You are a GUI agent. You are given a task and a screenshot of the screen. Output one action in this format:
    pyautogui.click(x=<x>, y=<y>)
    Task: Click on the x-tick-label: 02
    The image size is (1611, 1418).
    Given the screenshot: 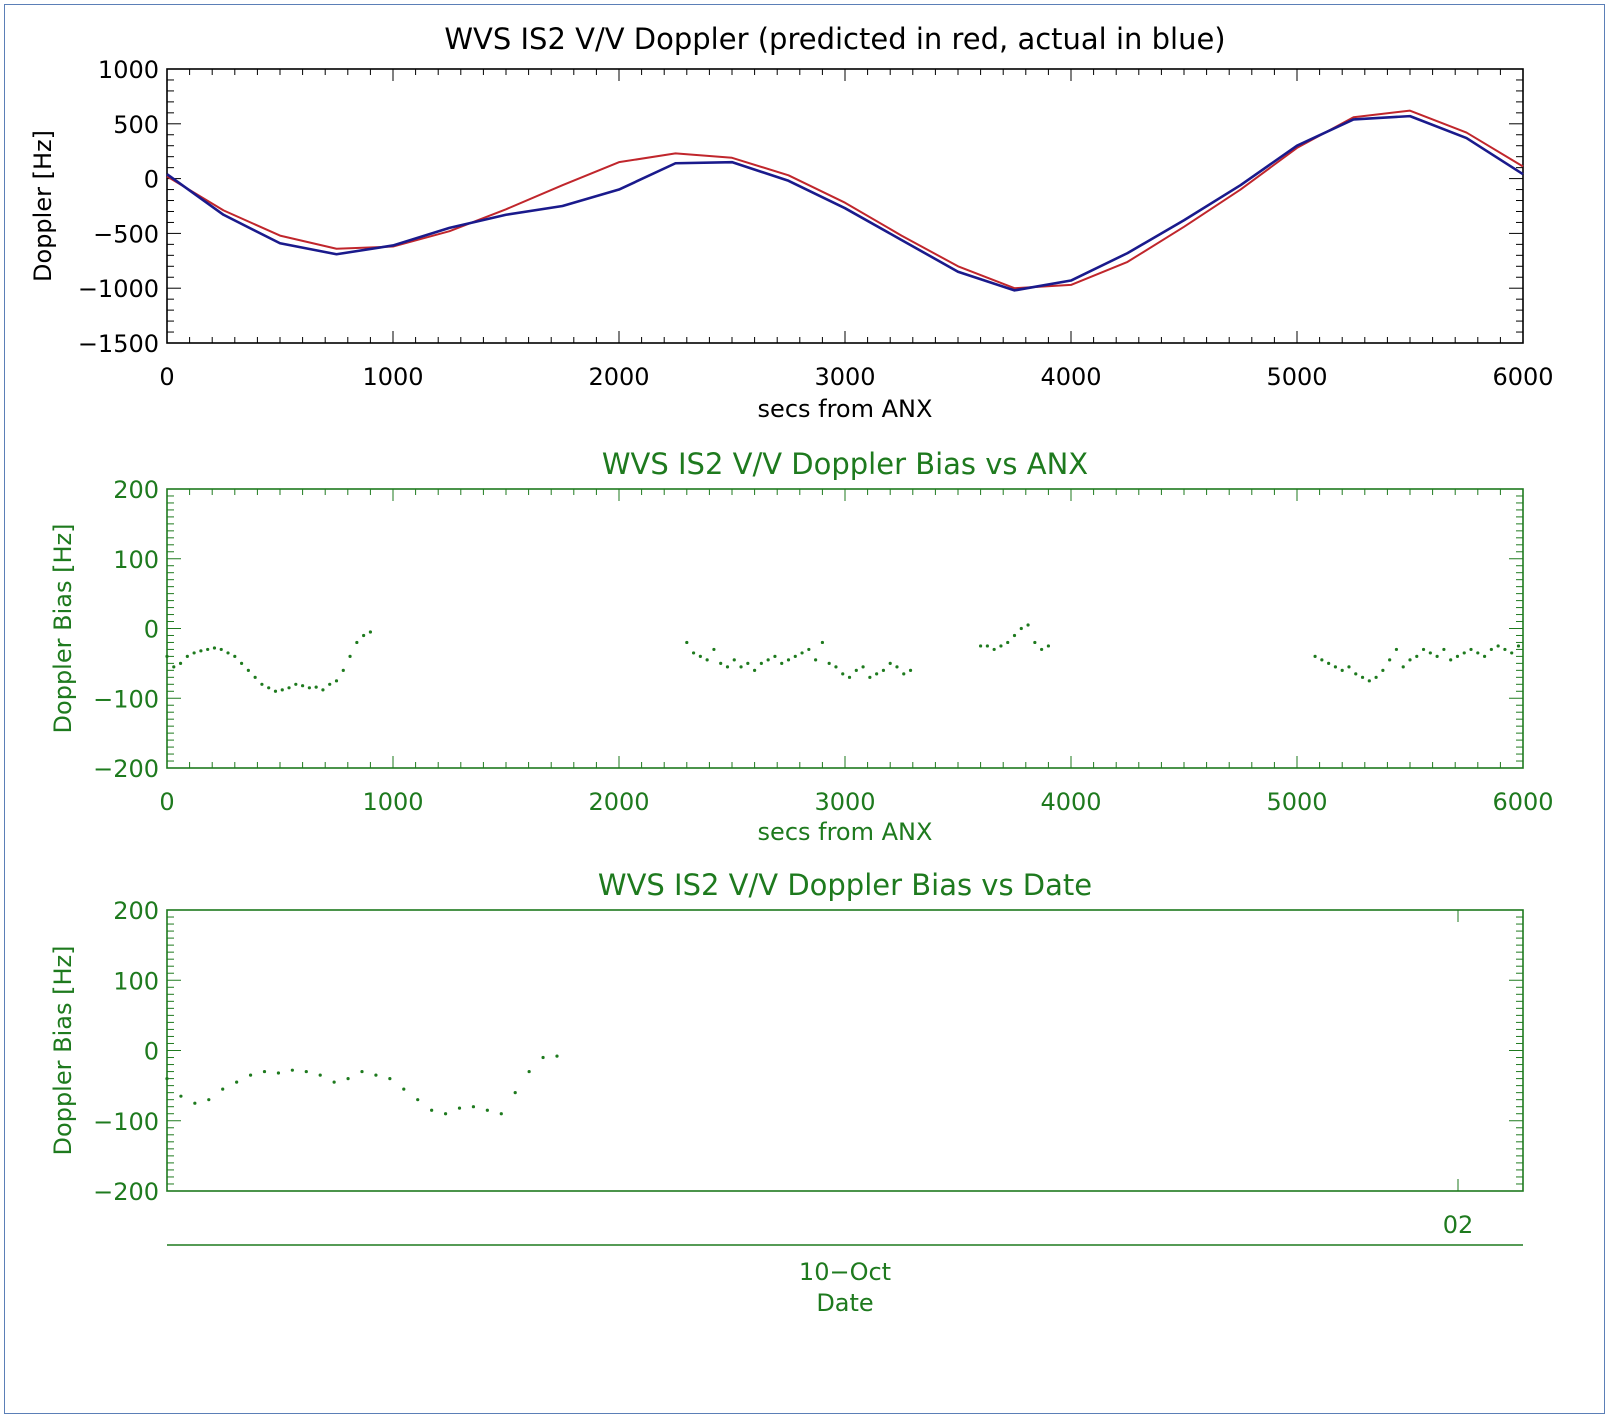 What is the action you would take?
    pyautogui.click(x=1458, y=1225)
    